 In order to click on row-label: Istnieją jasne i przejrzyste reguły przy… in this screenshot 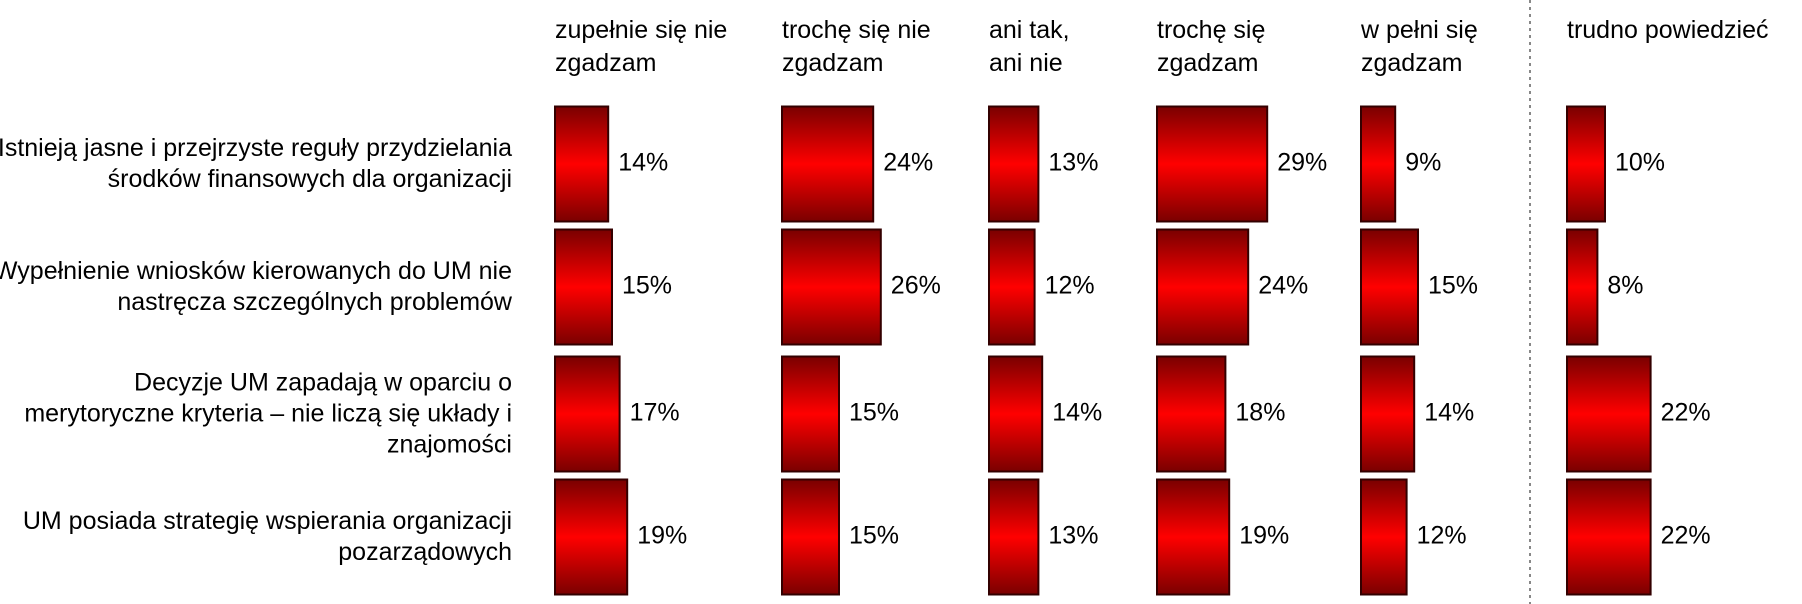, I will do `click(256, 163)`.